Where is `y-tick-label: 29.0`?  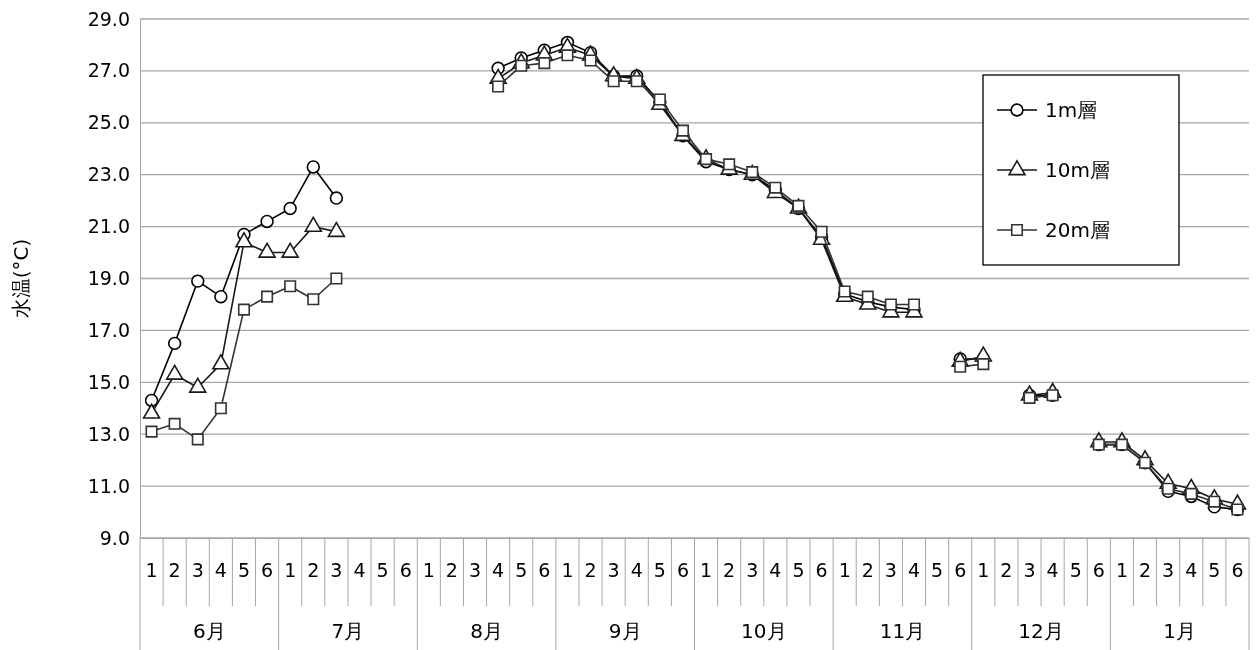 y-tick-label: 29.0 is located at coordinates (108, 18).